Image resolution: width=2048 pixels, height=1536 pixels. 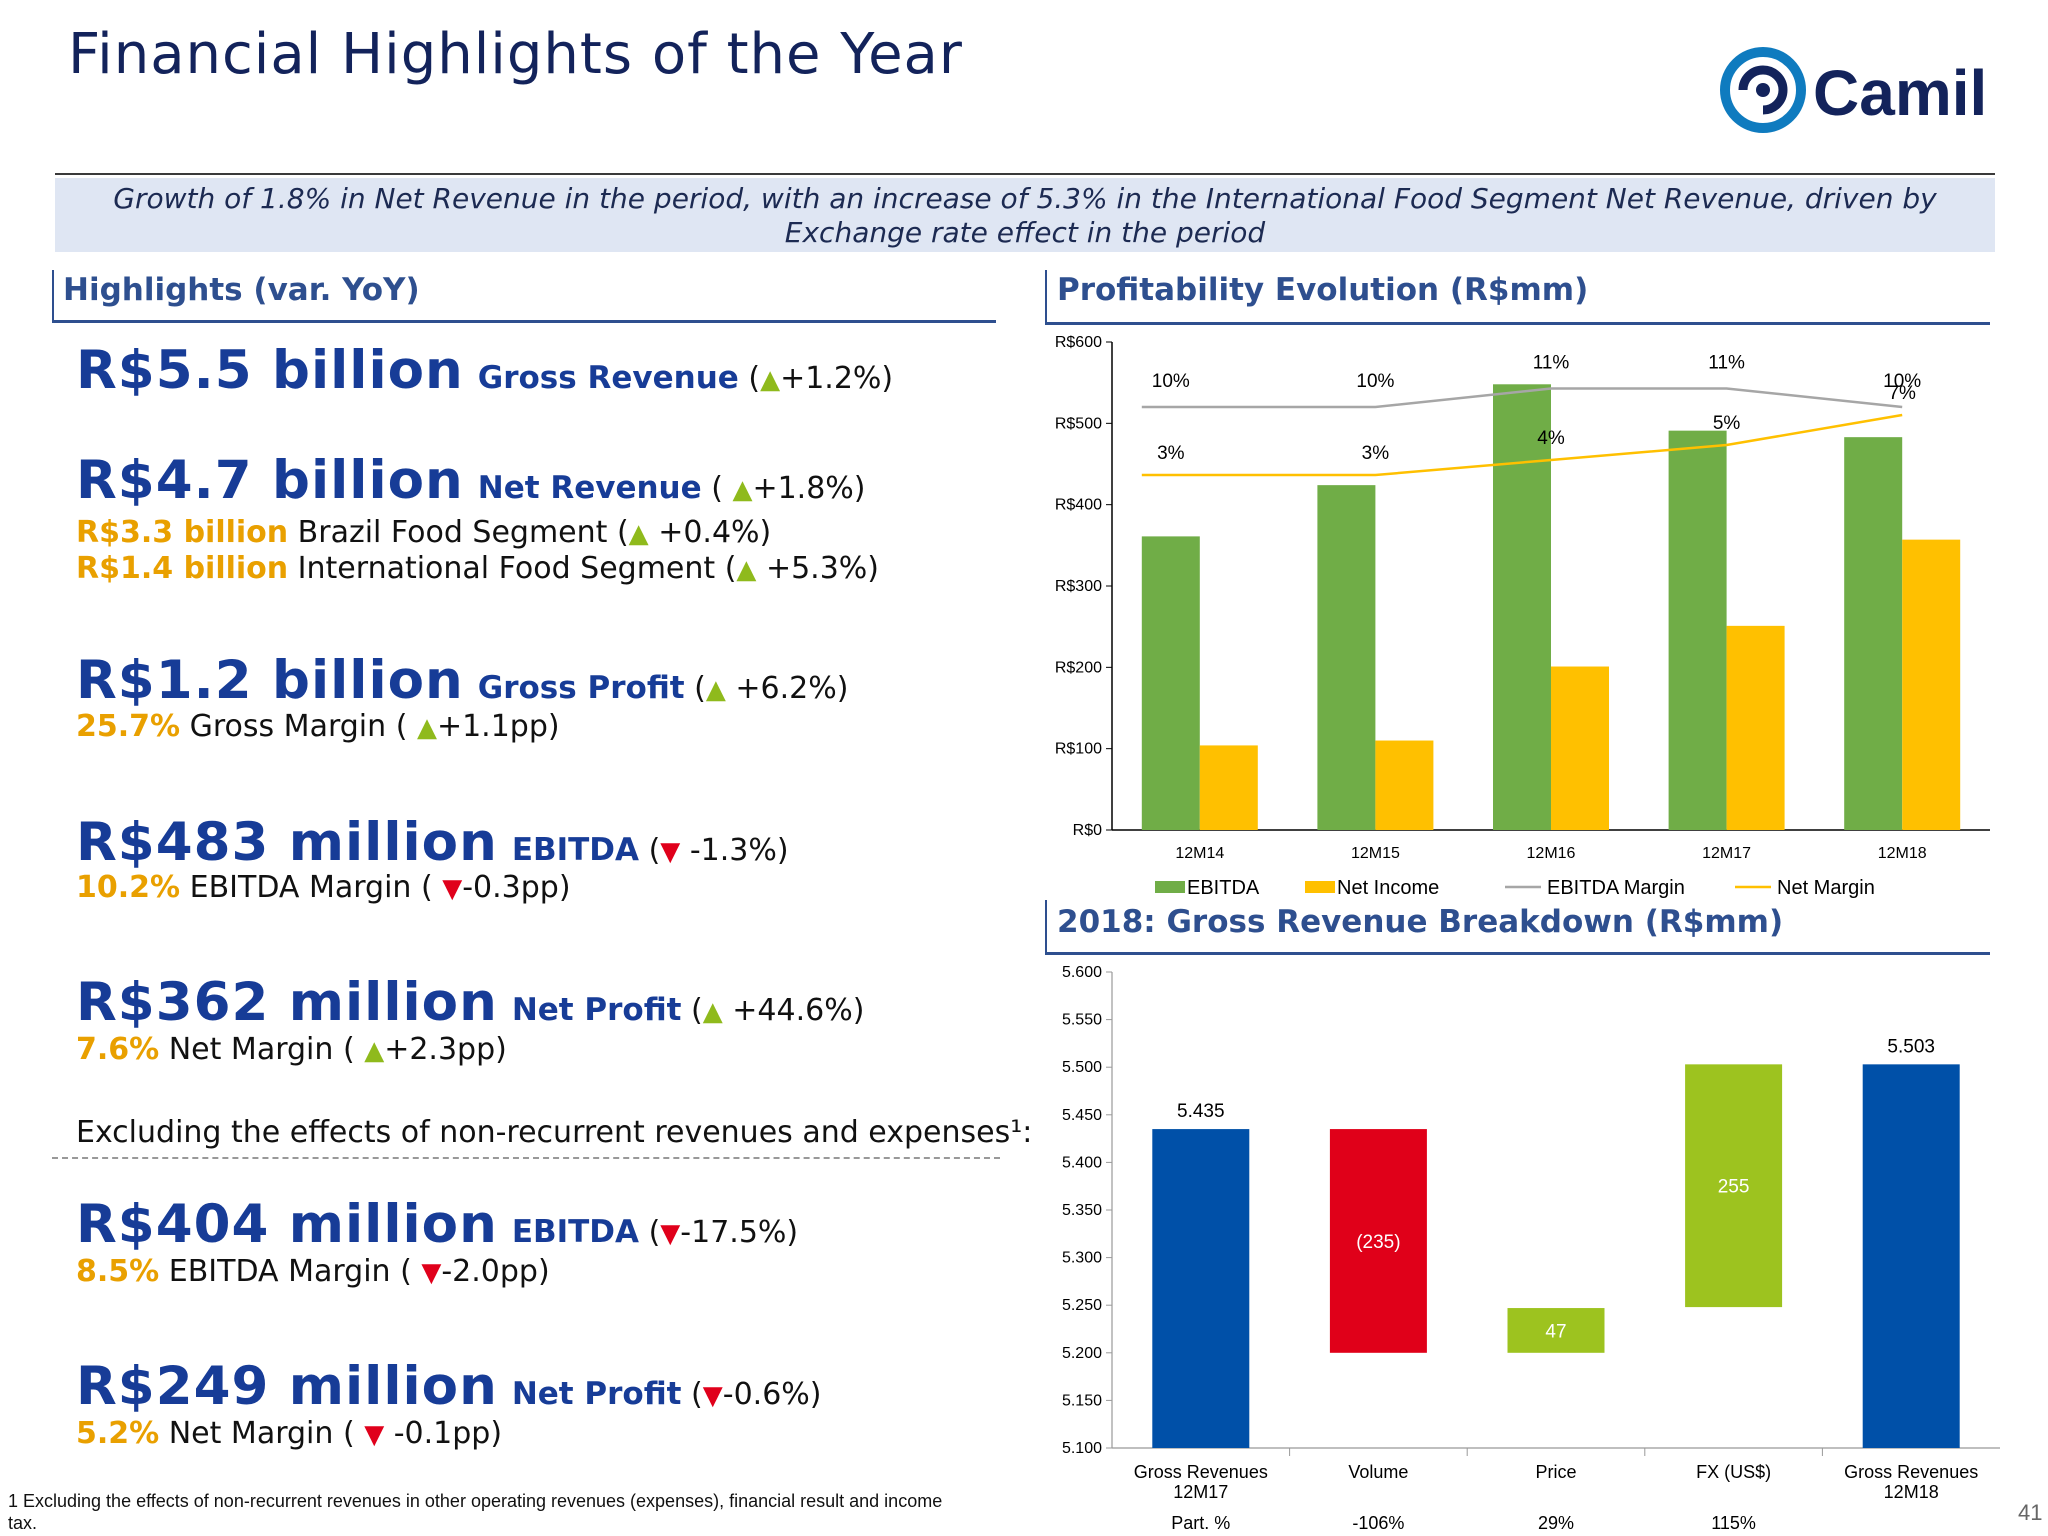 What do you see at coordinates (1078, 423) in the screenshot?
I see `y-tick-label: R$500` at bounding box center [1078, 423].